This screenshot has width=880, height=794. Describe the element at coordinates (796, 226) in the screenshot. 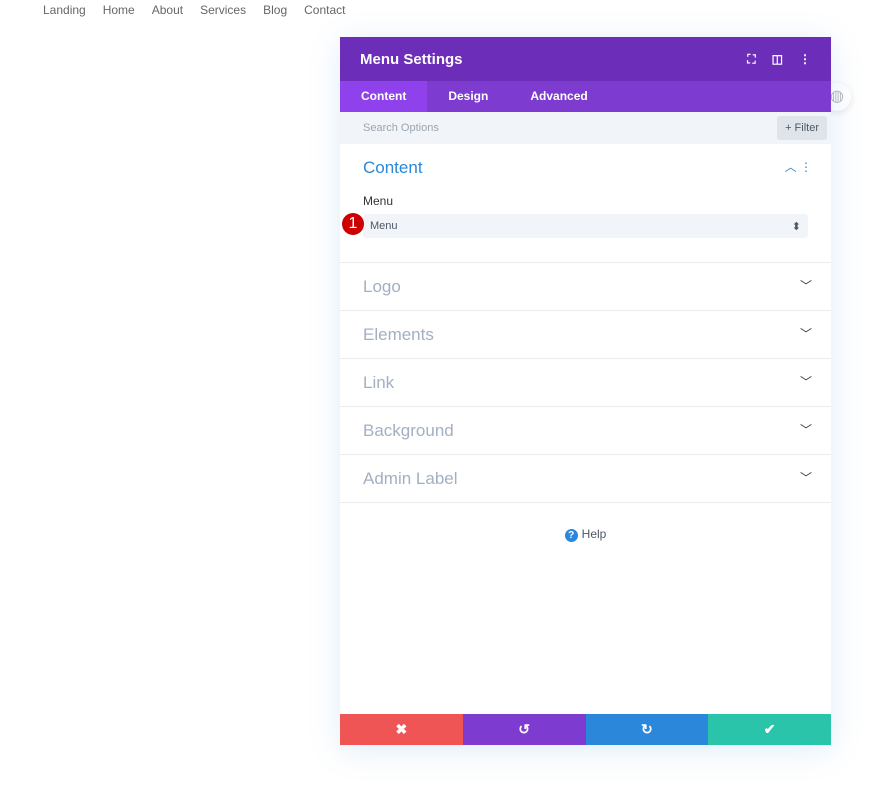

I see `select-arrows-icon: ⬍` at that location.